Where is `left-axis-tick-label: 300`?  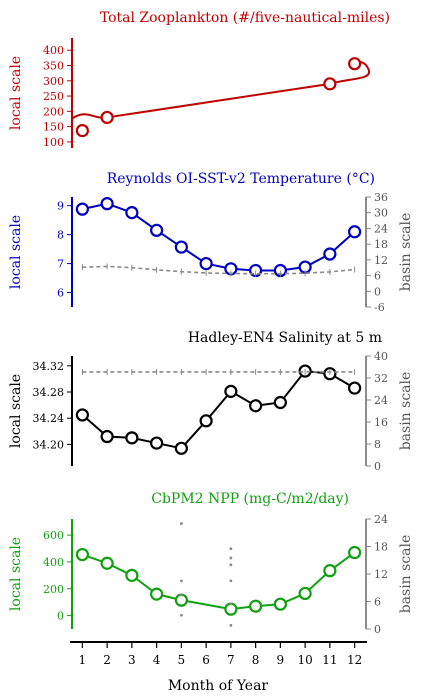
left-axis-tick-label: 300 is located at coordinates (53, 81).